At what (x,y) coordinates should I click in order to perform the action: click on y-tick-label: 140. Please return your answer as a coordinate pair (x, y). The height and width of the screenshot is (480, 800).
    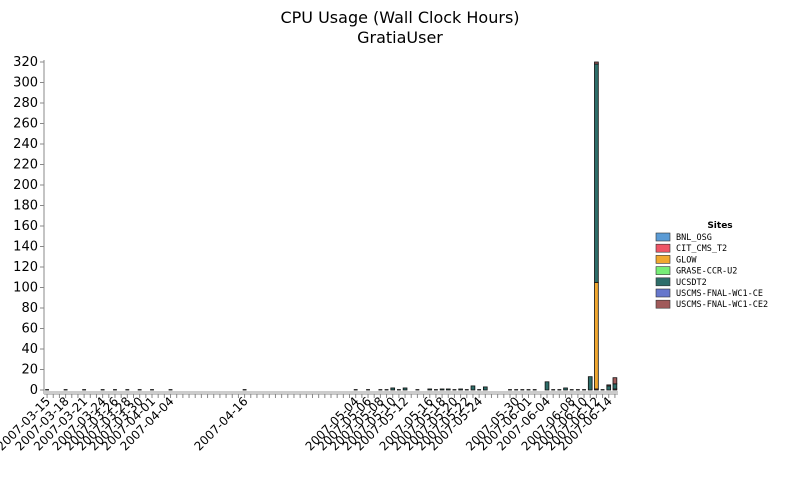
    Looking at the image, I should click on (25, 247).